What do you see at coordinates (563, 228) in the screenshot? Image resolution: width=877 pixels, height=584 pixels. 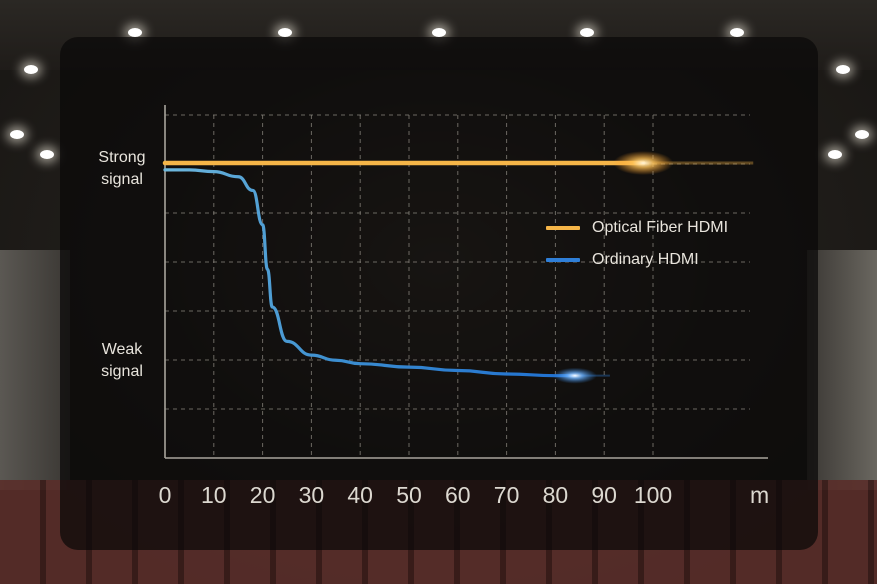 I see `legend-swatch-optical` at bounding box center [563, 228].